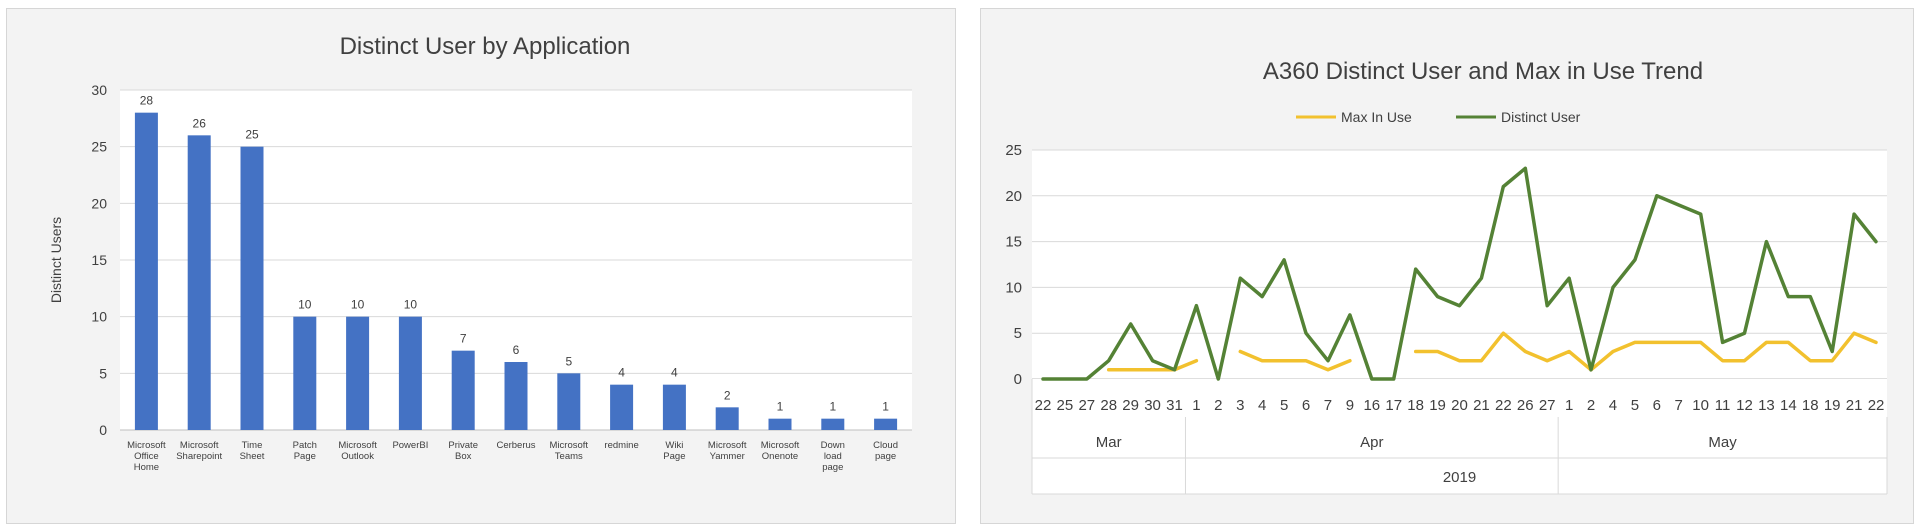  Describe the element at coordinates (1174, 405) in the screenshot. I see `x-tick-label: 31` at that location.